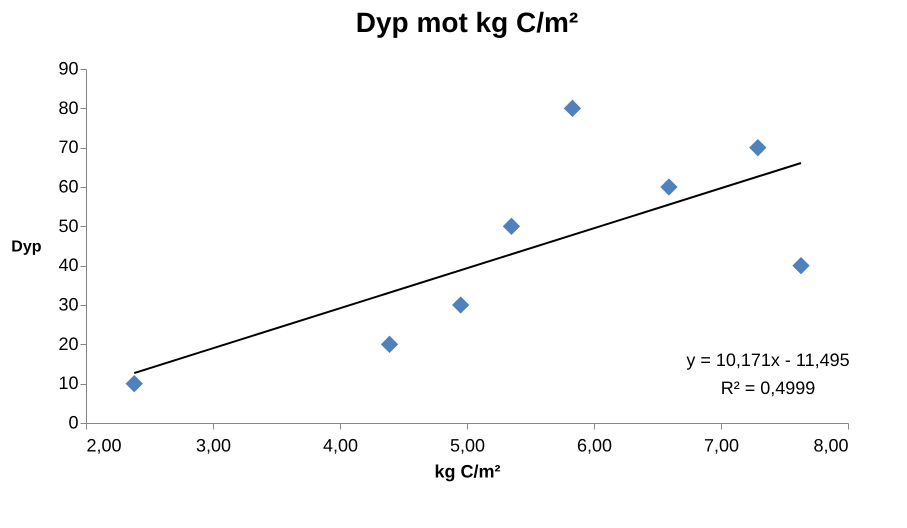 The height and width of the screenshot is (528, 907). Describe the element at coordinates (68, 186) in the screenshot. I see `y-tick-label: 60` at that location.